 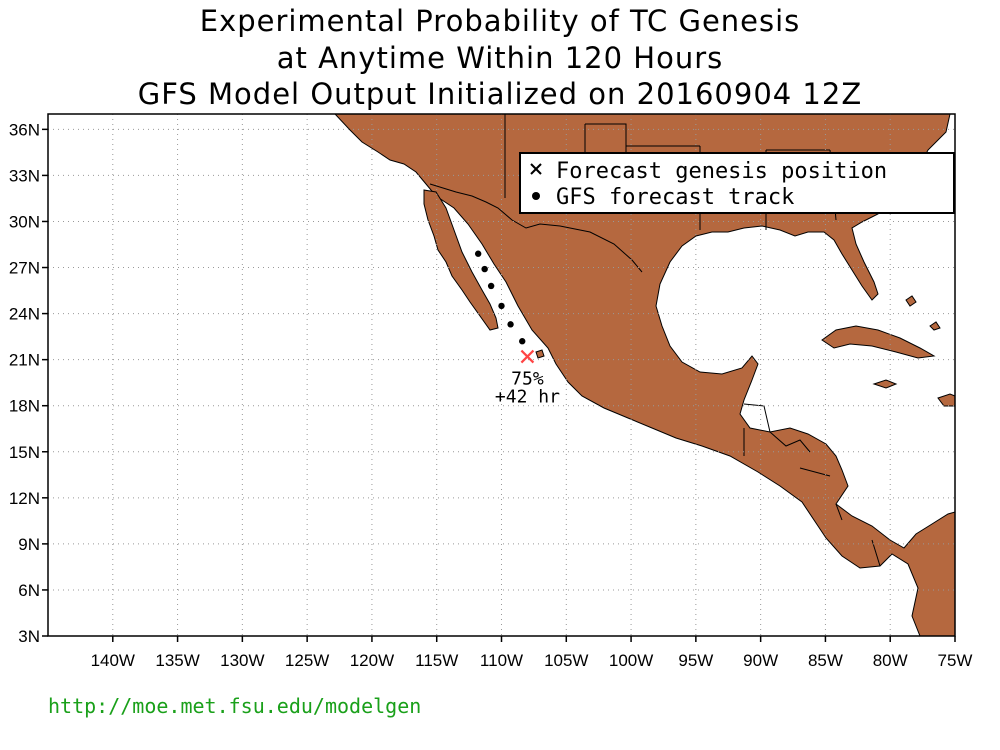 I want to click on y-tick-label: 9N, so click(x=29, y=544).